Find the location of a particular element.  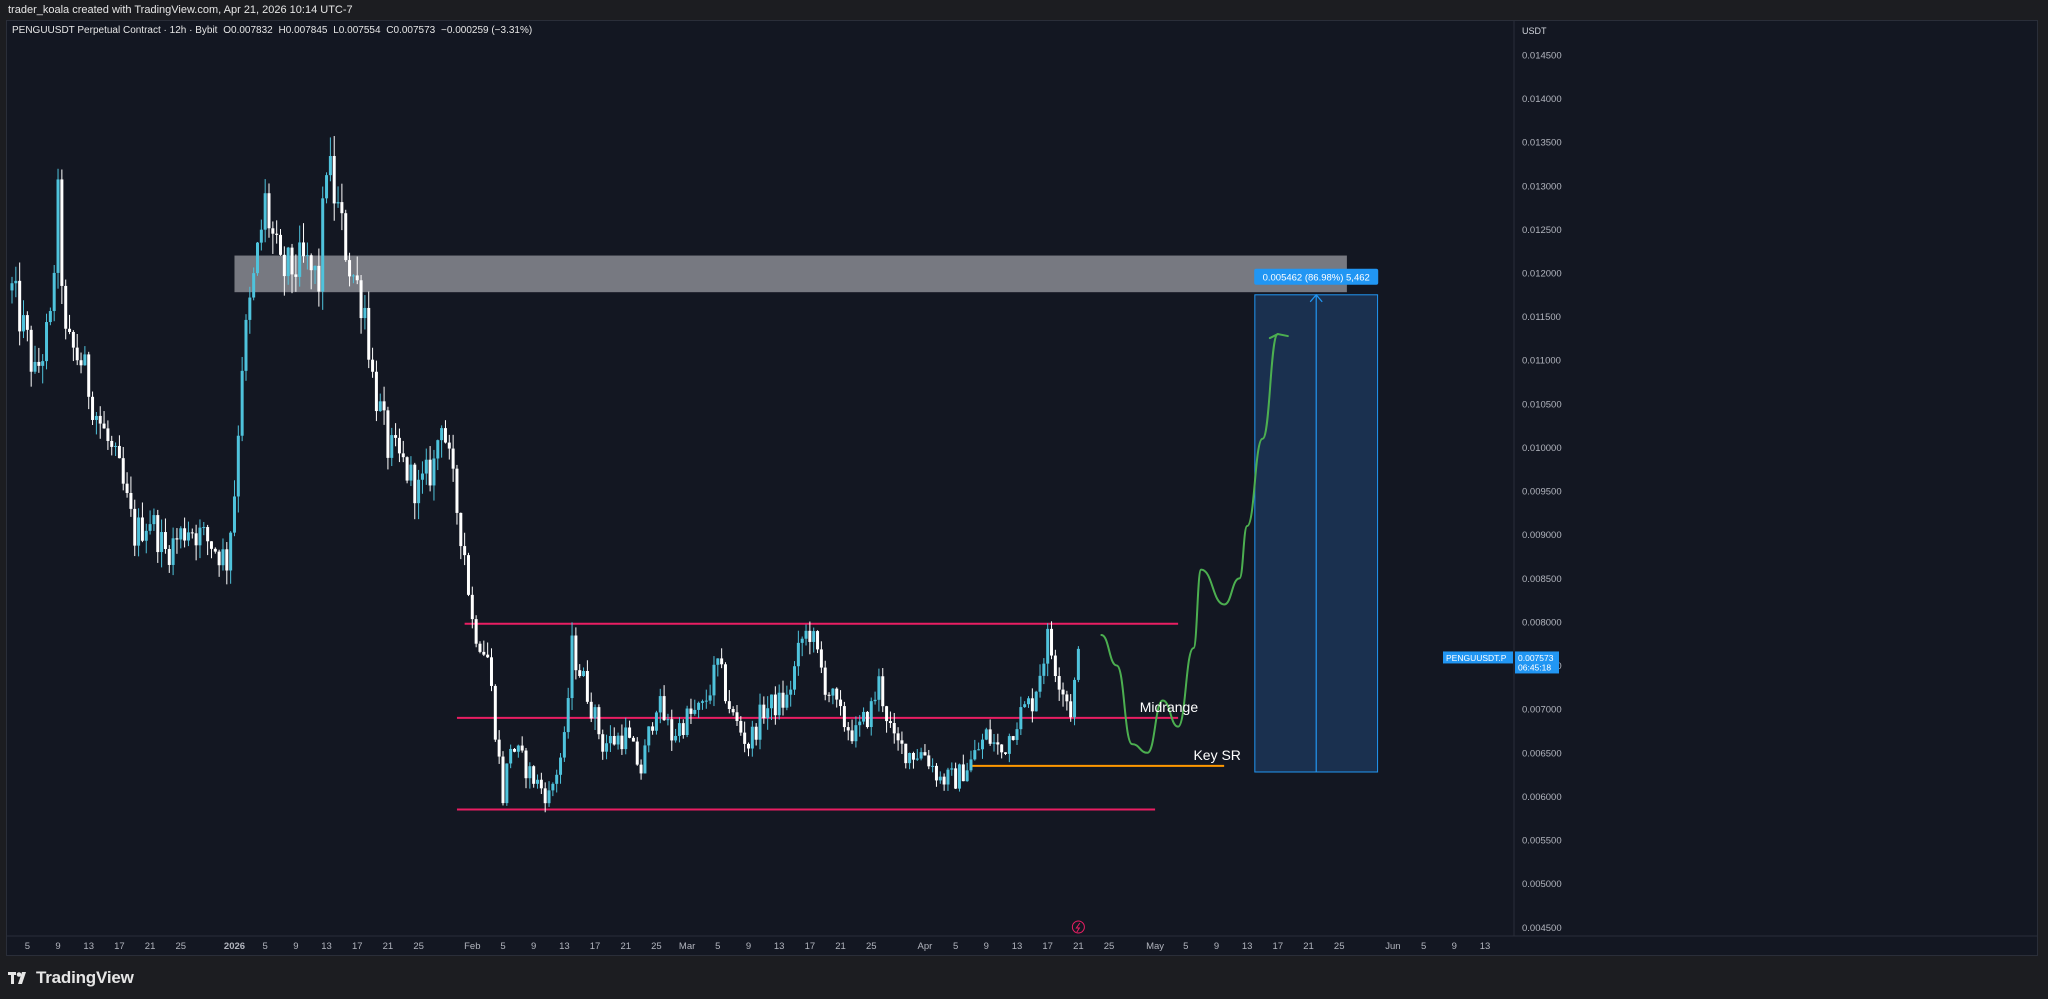

price-tick-label: 0.010500 is located at coordinates (1542, 404).